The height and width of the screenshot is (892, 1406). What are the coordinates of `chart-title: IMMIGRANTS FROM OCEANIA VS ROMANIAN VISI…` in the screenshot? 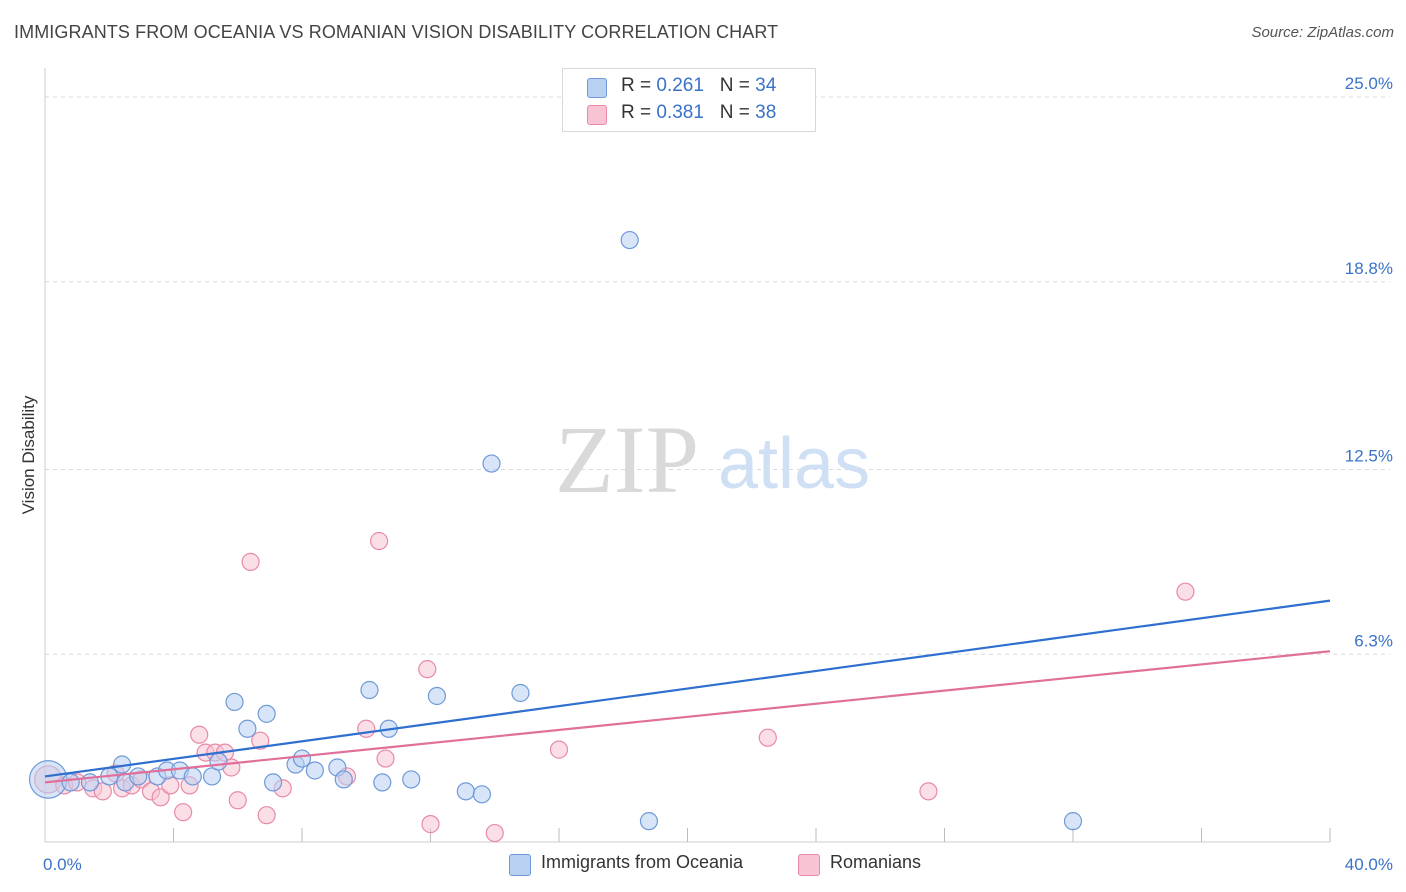 It's located at (396, 32).